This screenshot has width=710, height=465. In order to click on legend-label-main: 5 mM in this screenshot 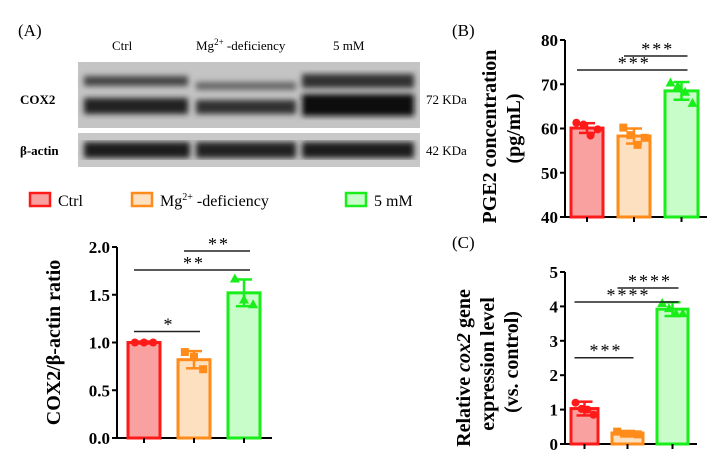, I will do `click(393, 201)`.